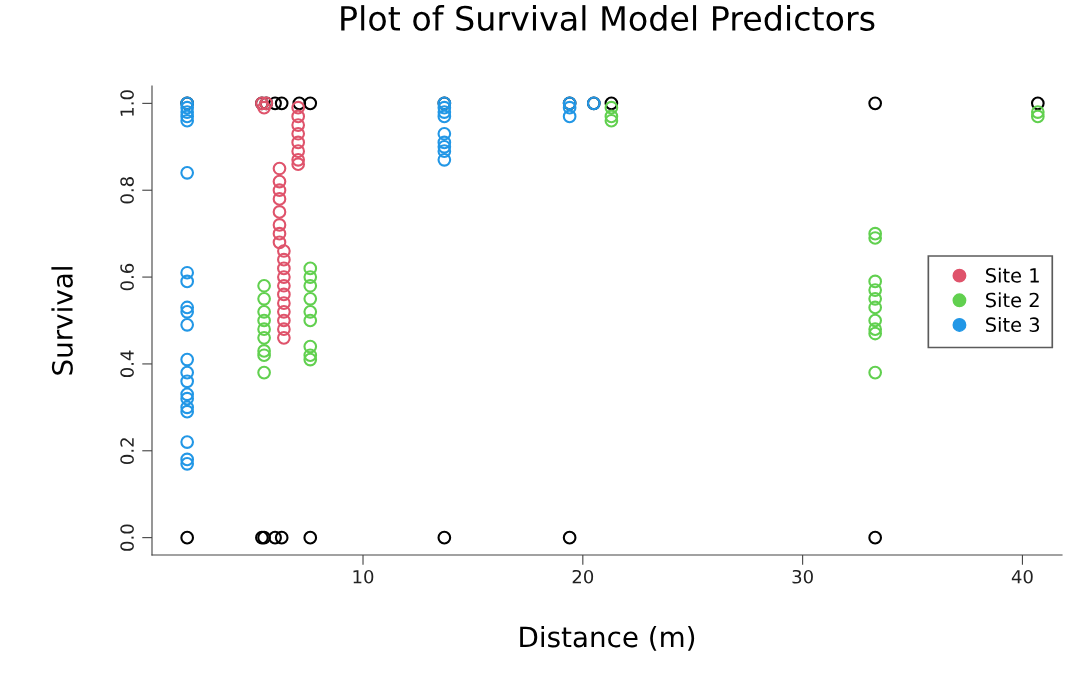 This screenshot has width=1067, height=675. I want to click on y-tick-label: 1.0, so click(127, 103).